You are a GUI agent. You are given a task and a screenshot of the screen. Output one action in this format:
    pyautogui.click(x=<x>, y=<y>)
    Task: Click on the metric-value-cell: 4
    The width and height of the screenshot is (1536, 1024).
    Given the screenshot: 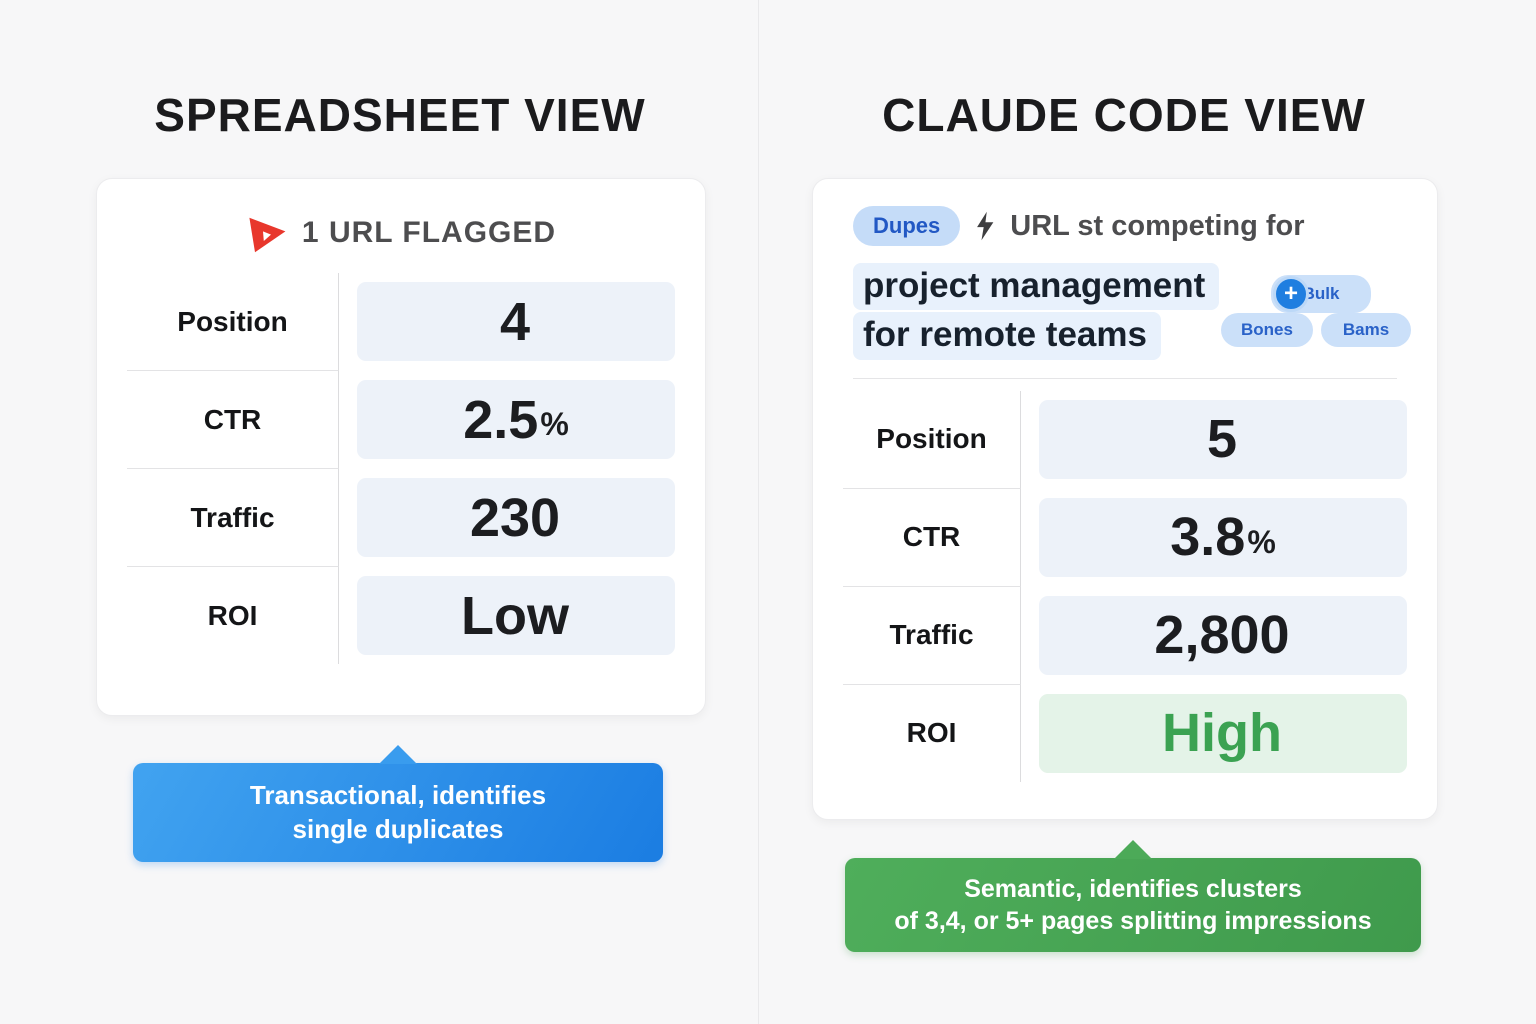 What is the action you would take?
    pyautogui.click(x=507, y=321)
    